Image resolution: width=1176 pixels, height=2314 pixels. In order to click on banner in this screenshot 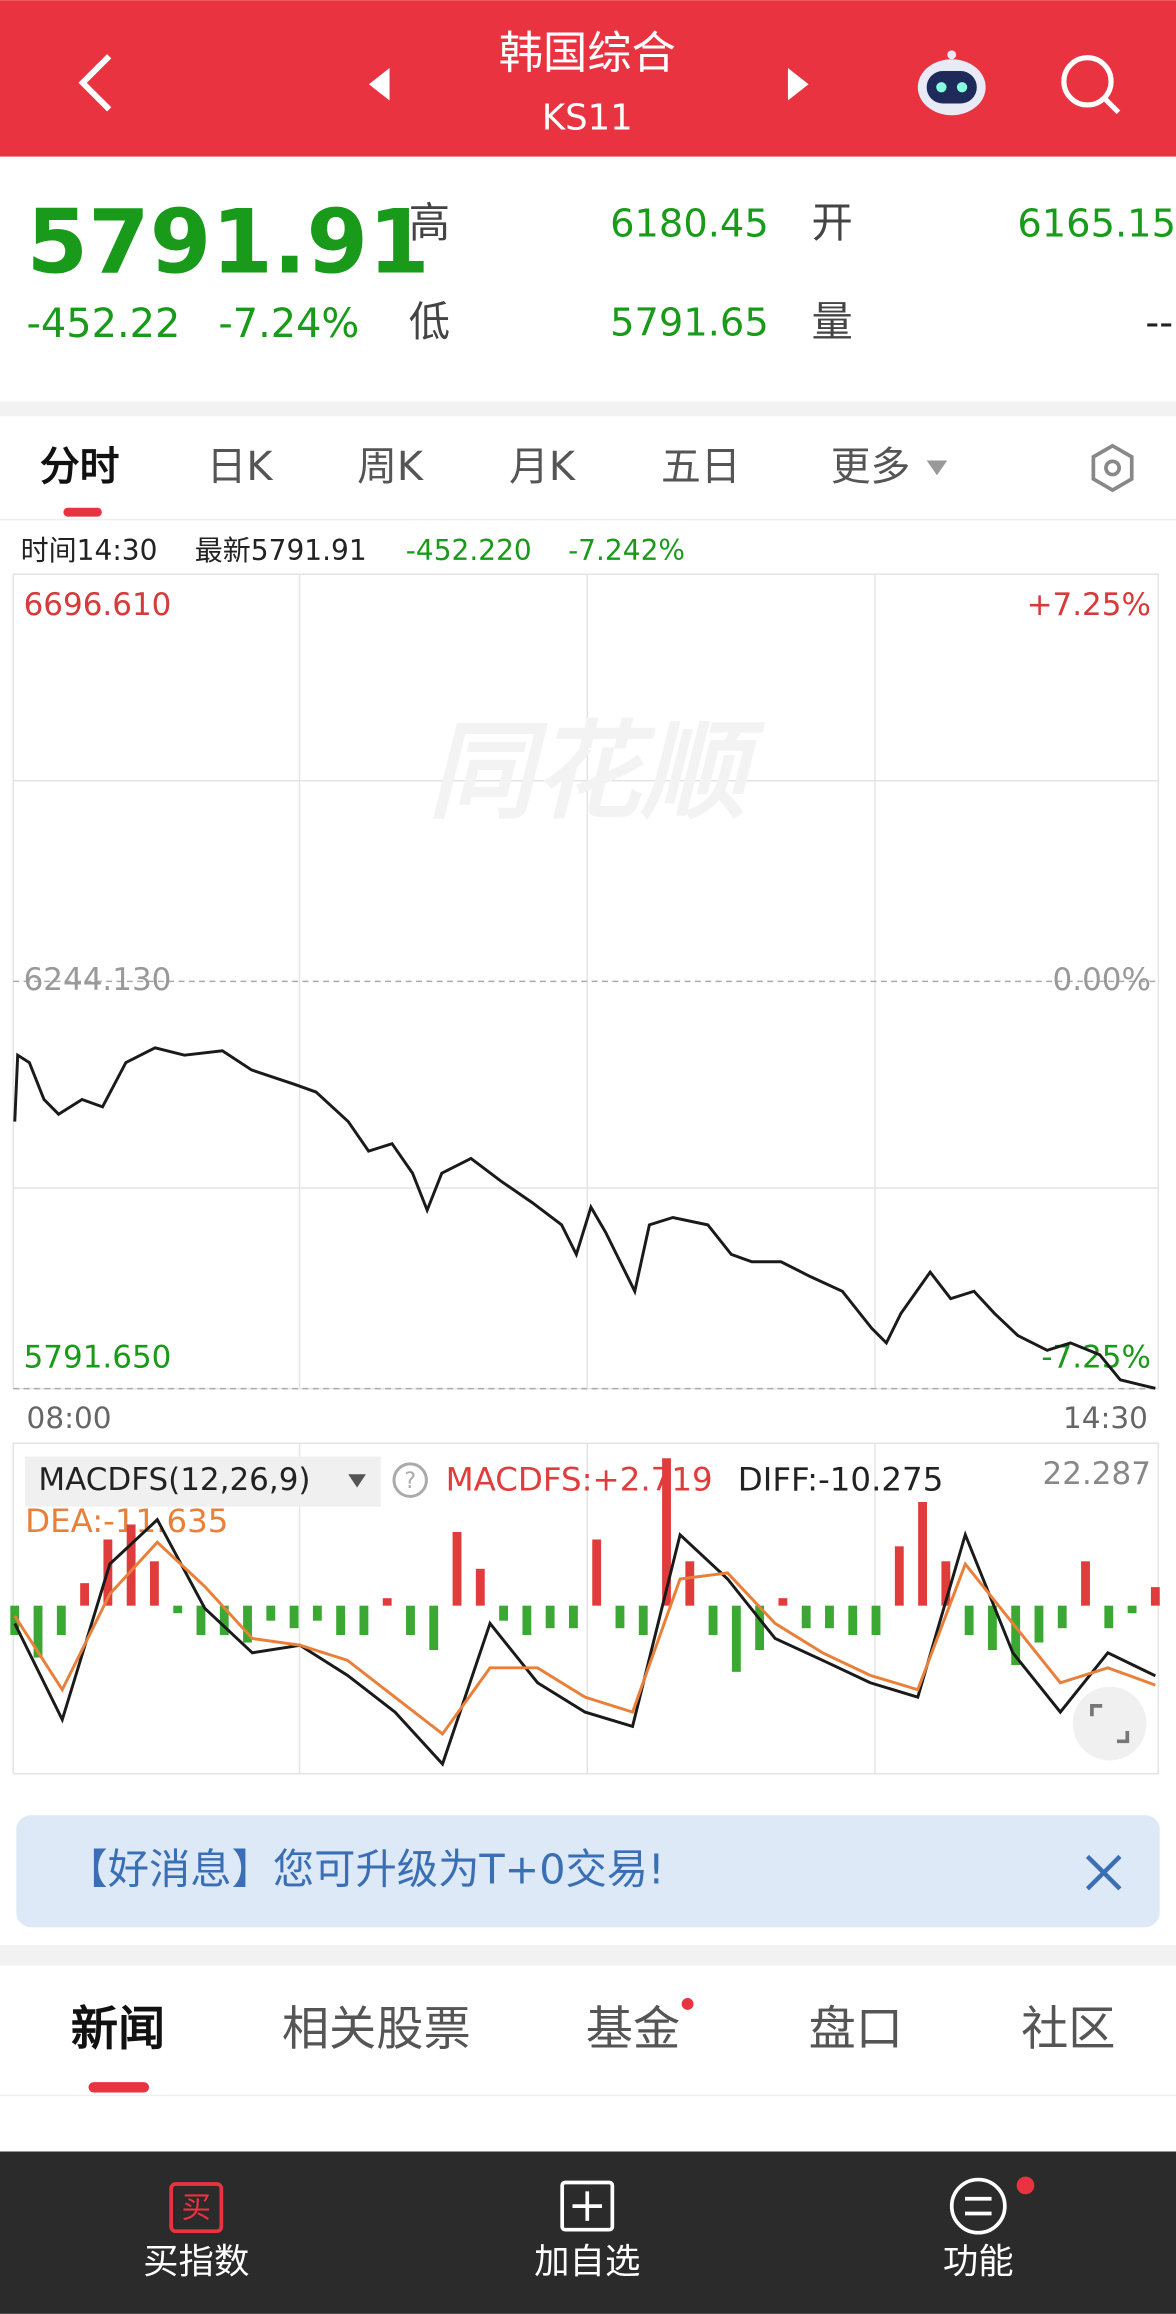, I will do `click(588, 1871)`.